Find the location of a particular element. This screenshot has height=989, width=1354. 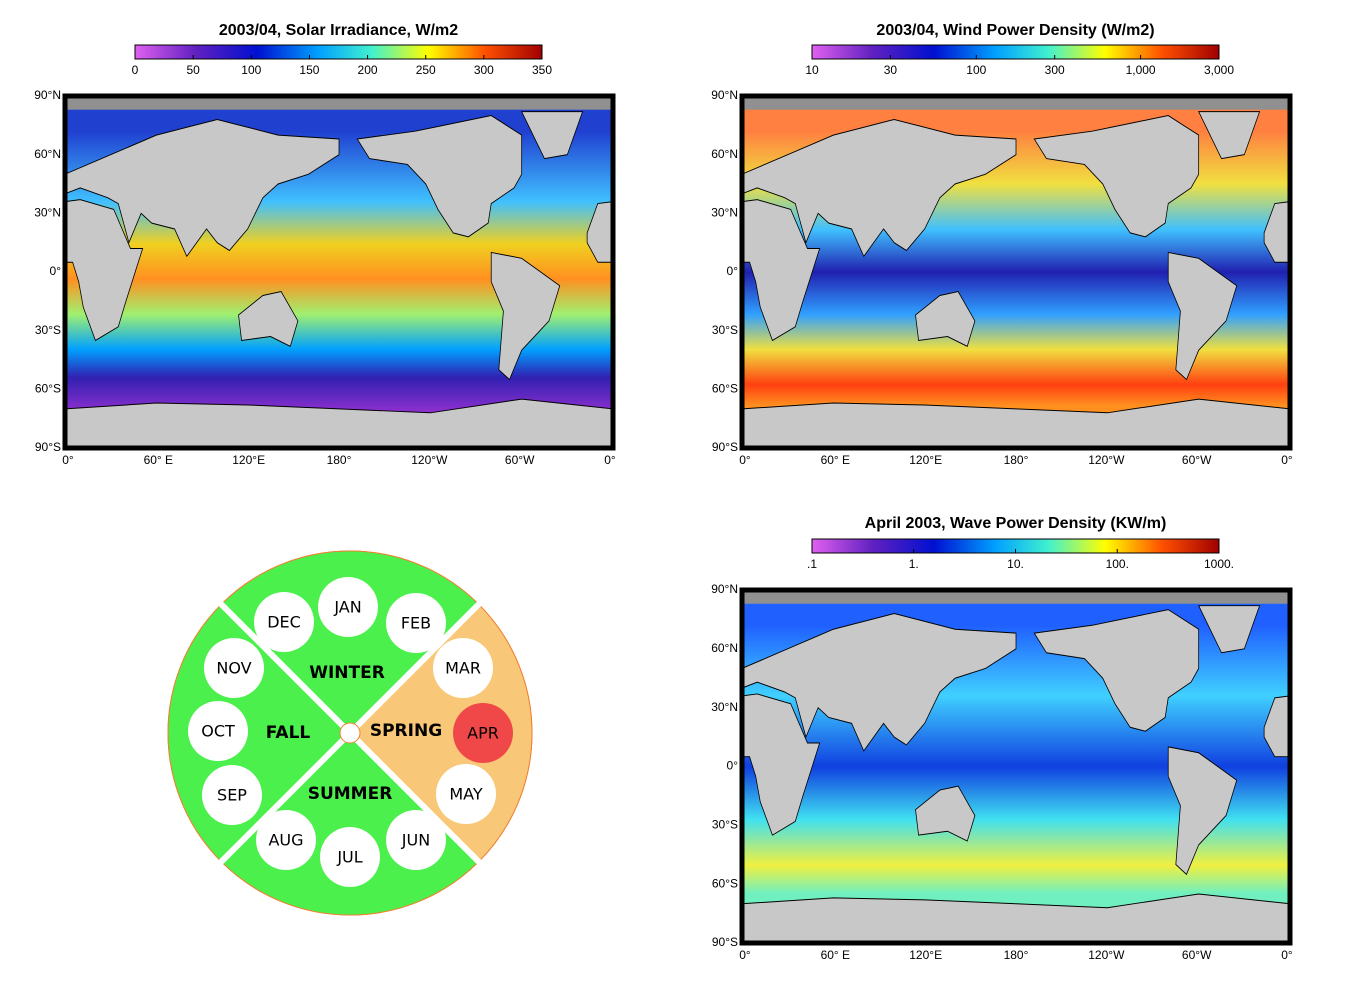

map-title: 2003/04, Wind Power Density (W/m2) is located at coordinates (1015, 30).